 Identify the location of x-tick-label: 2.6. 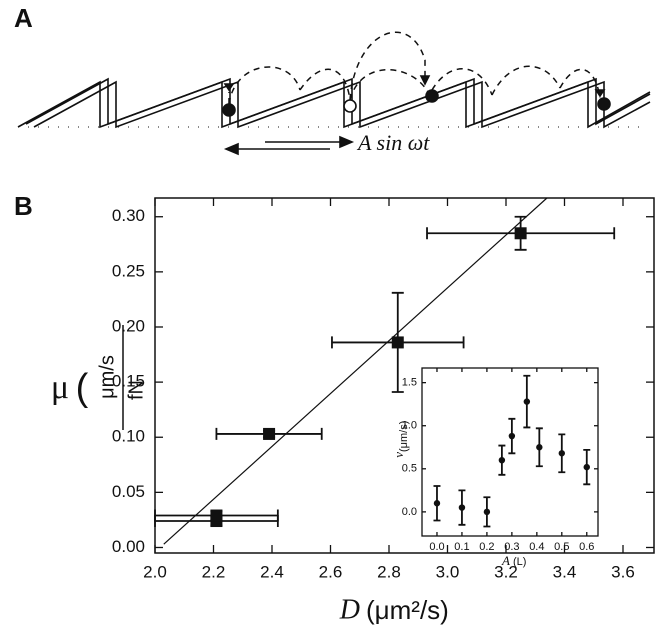
(331, 571).